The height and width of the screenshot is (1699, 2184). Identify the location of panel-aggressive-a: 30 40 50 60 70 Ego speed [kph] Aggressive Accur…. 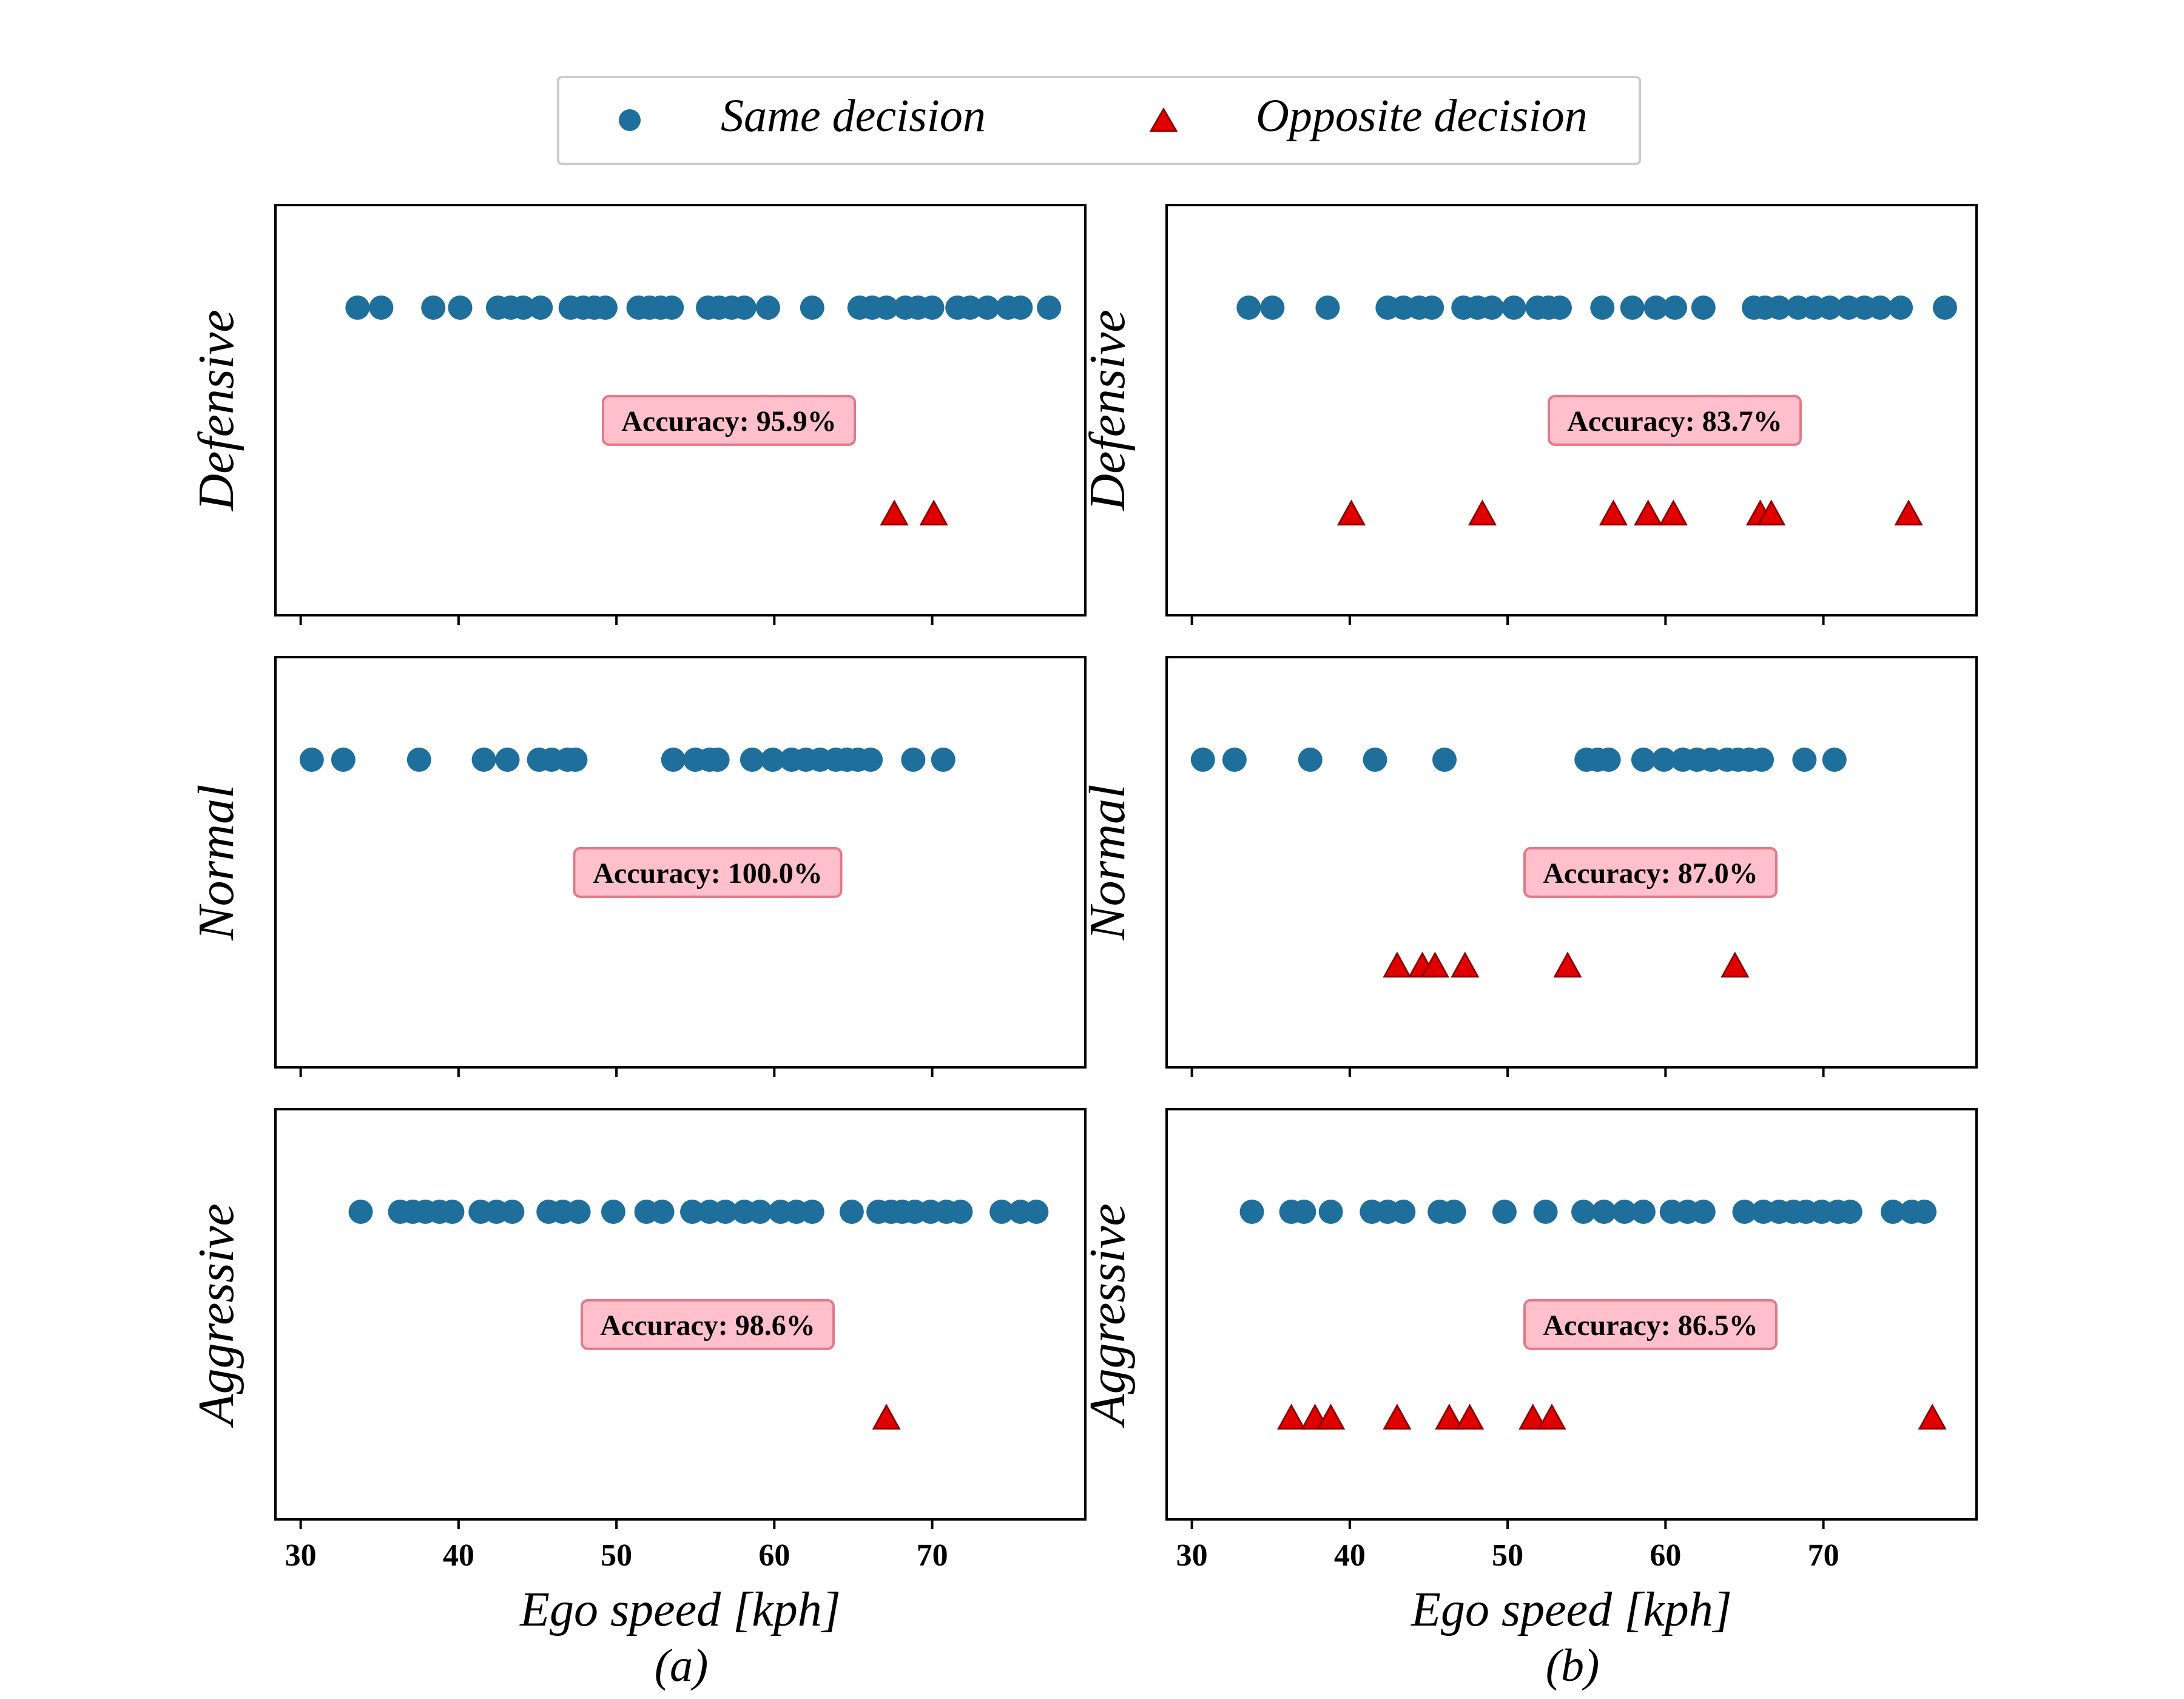
(637, 1372).